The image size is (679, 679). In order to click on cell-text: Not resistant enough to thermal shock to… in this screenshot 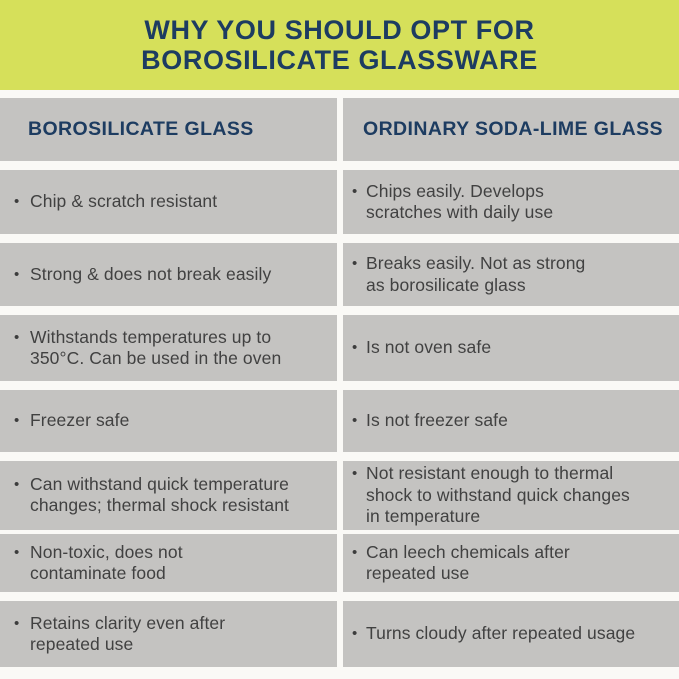, I will do `click(498, 494)`.